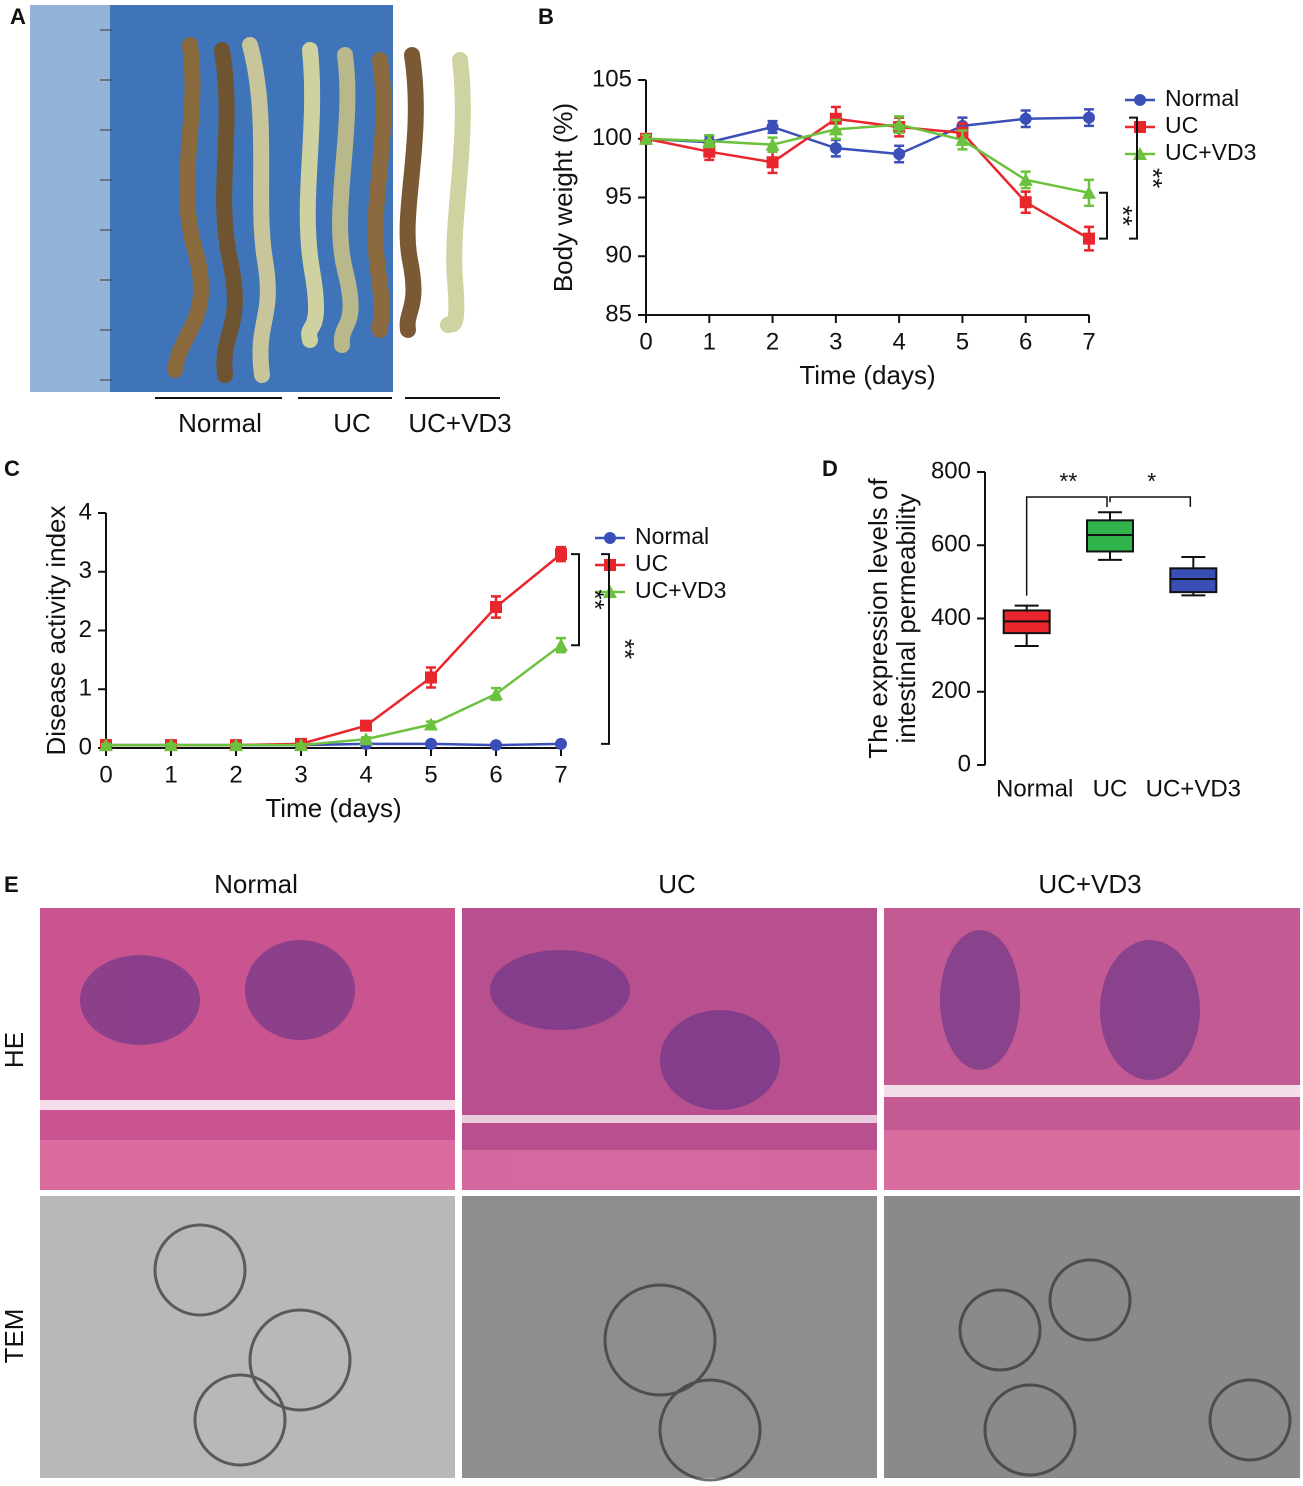  I want to click on group-label: Normal, so click(220, 423).